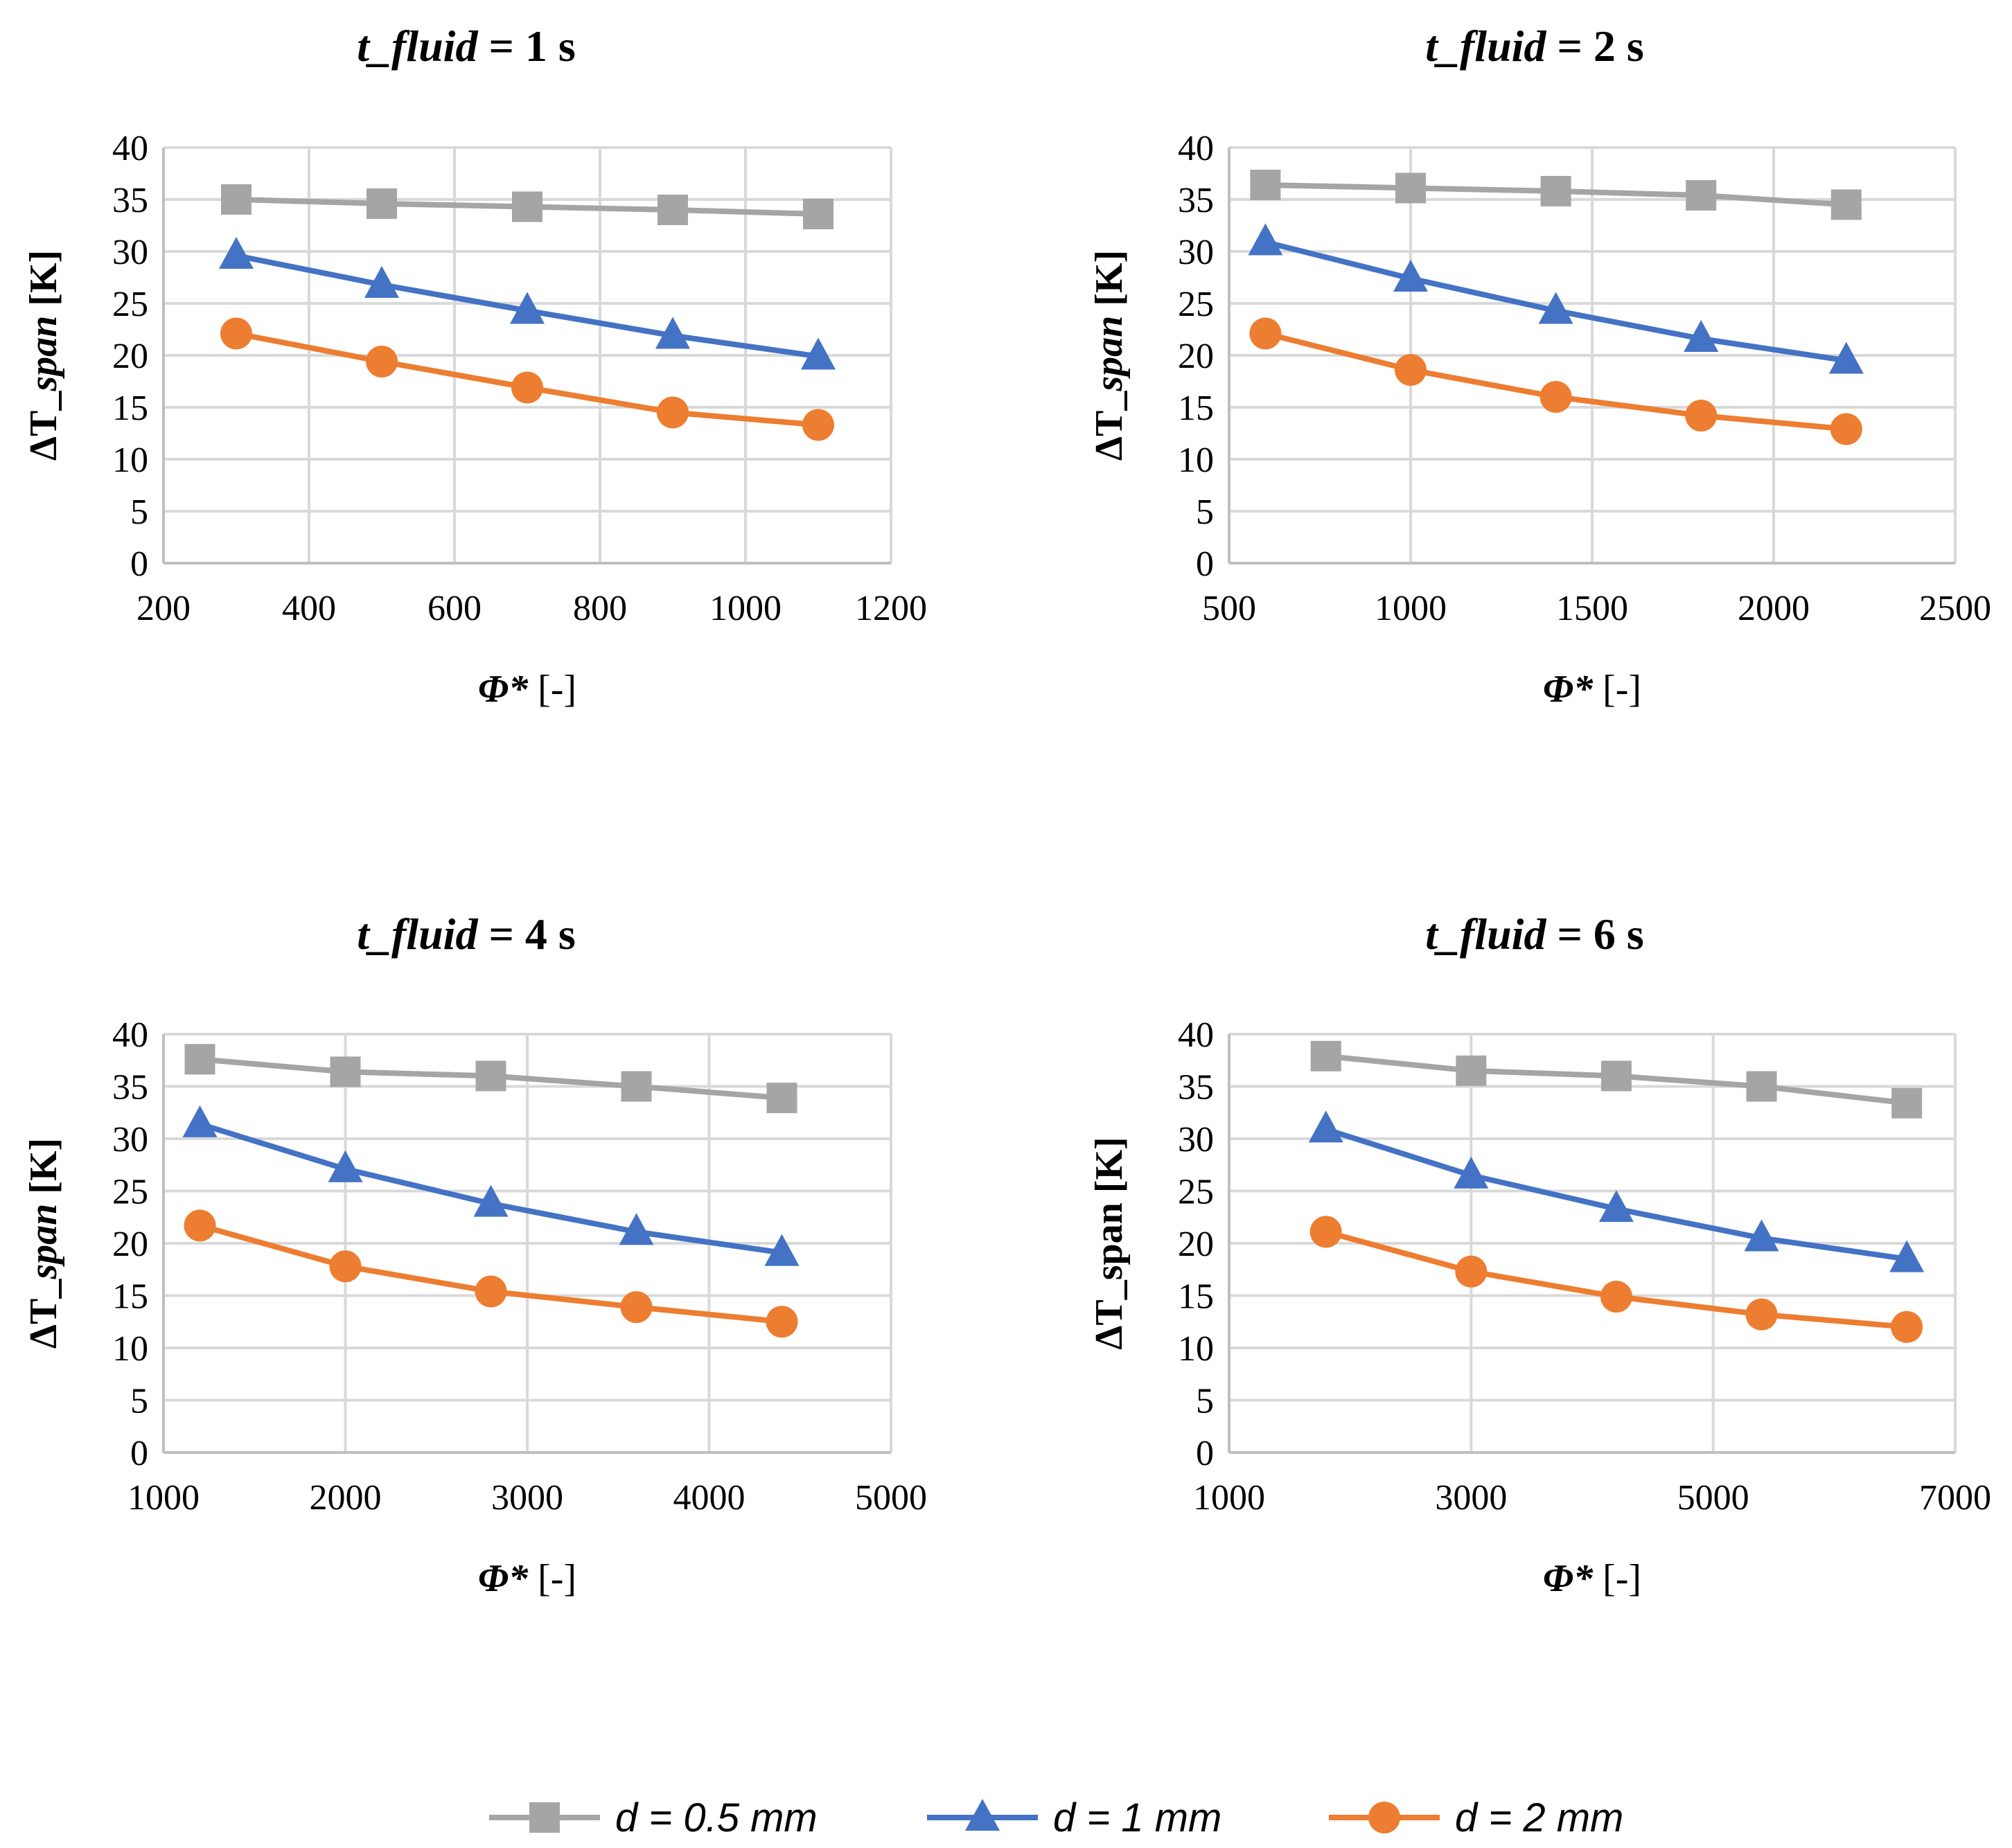  What do you see at coordinates (1592, 608) in the screenshot?
I see `x-tick-label: 1500` at bounding box center [1592, 608].